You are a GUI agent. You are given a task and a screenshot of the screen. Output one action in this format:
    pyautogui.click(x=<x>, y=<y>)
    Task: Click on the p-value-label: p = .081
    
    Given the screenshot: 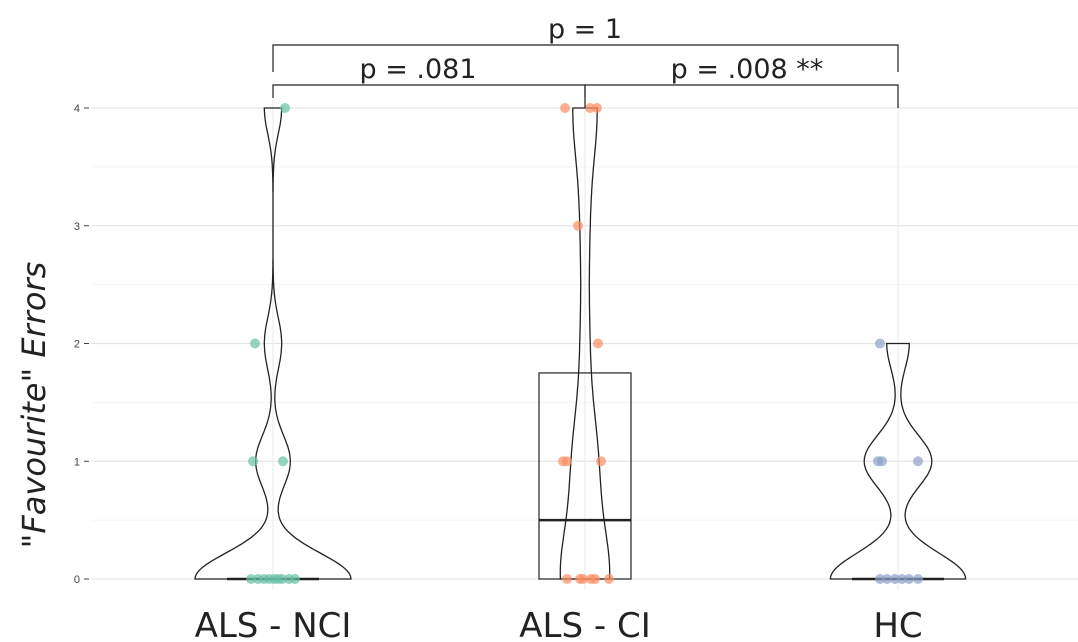 What is the action you would take?
    pyautogui.click(x=417, y=69)
    